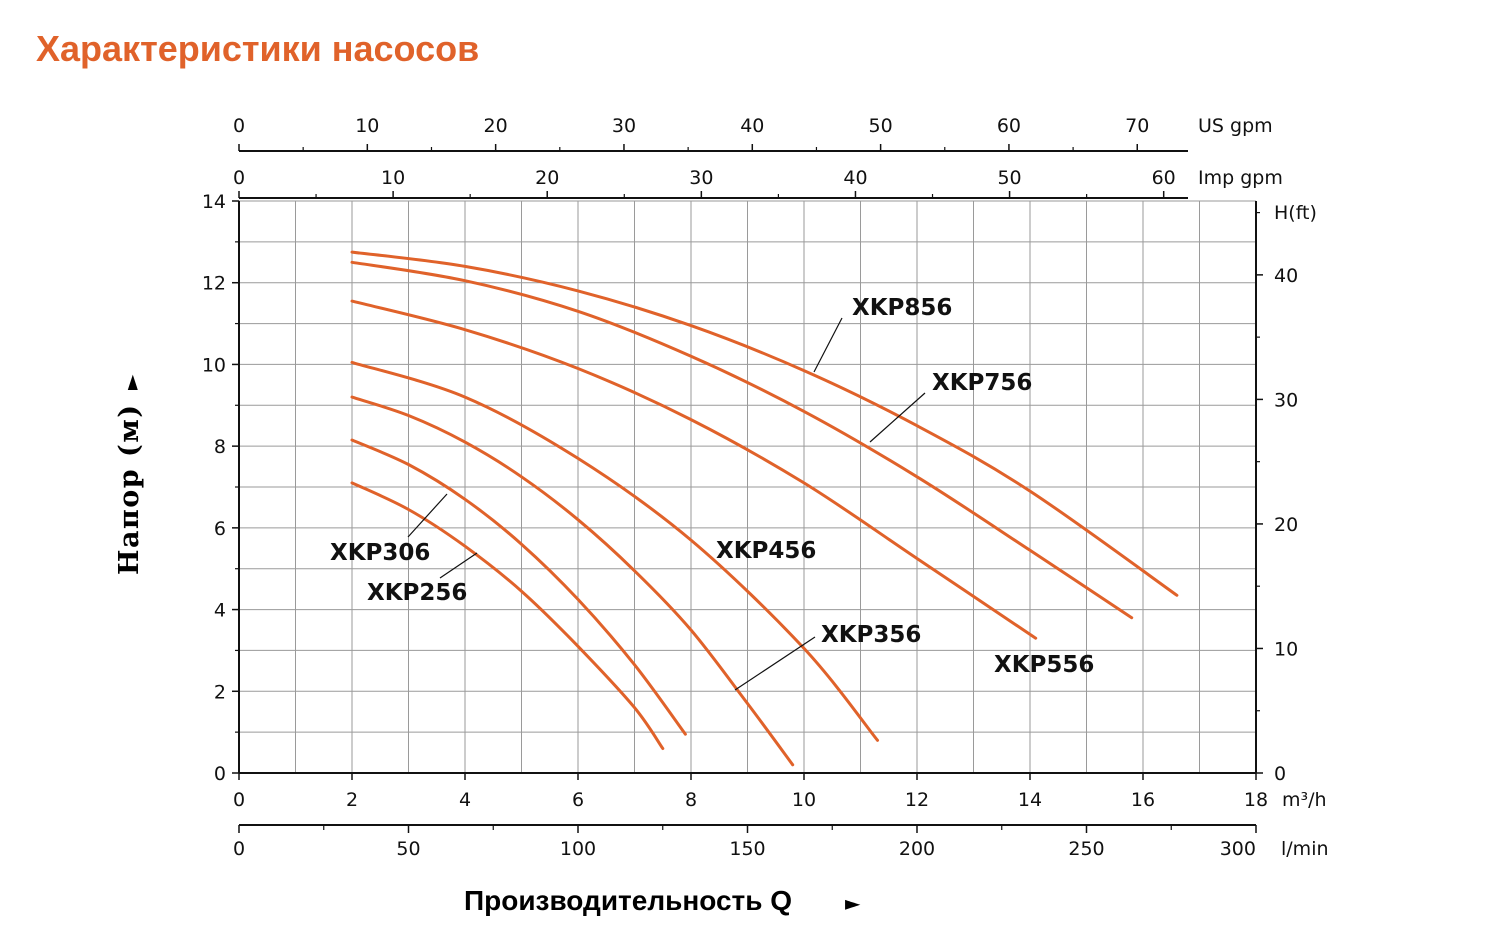 This screenshot has height=952, width=1489. I want to click on lmin-tick-label: 250, so click(1086, 849).